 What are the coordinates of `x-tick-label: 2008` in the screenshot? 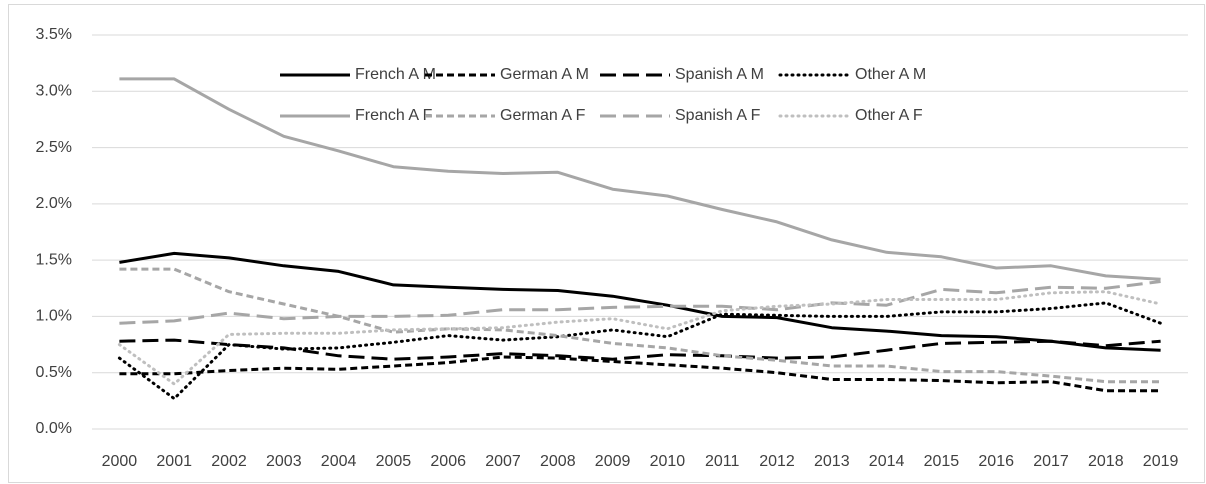 It's located at (558, 461).